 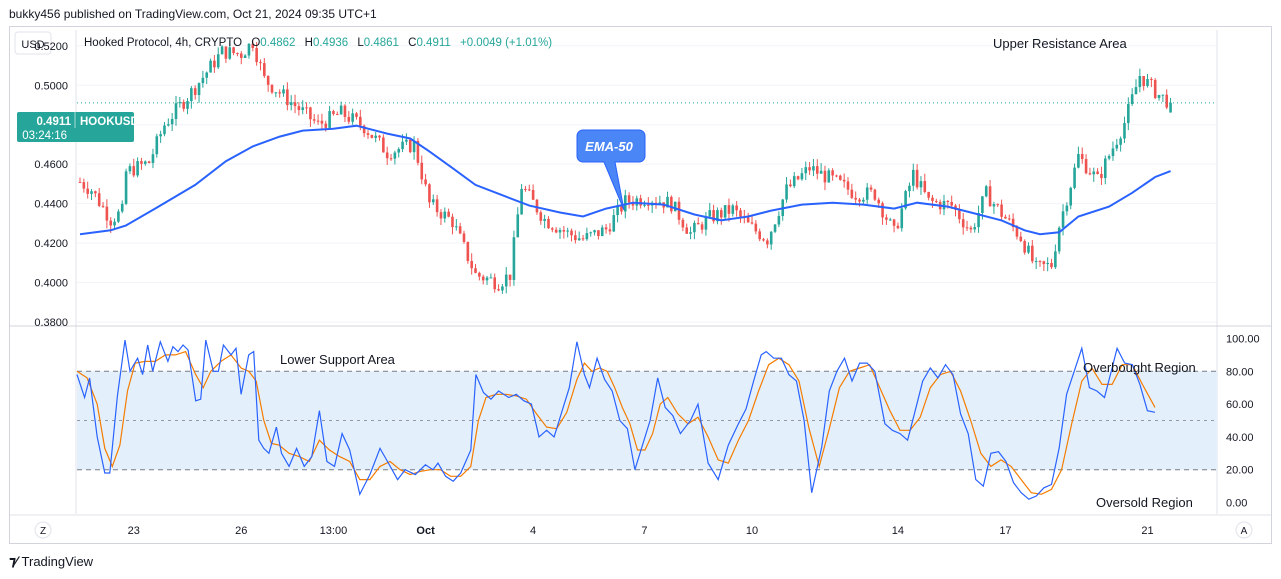 What do you see at coordinates (1240, 438) in the screenshot?
I see `stoch-tick-label: 40.00` at bounding box center [1240, 438].